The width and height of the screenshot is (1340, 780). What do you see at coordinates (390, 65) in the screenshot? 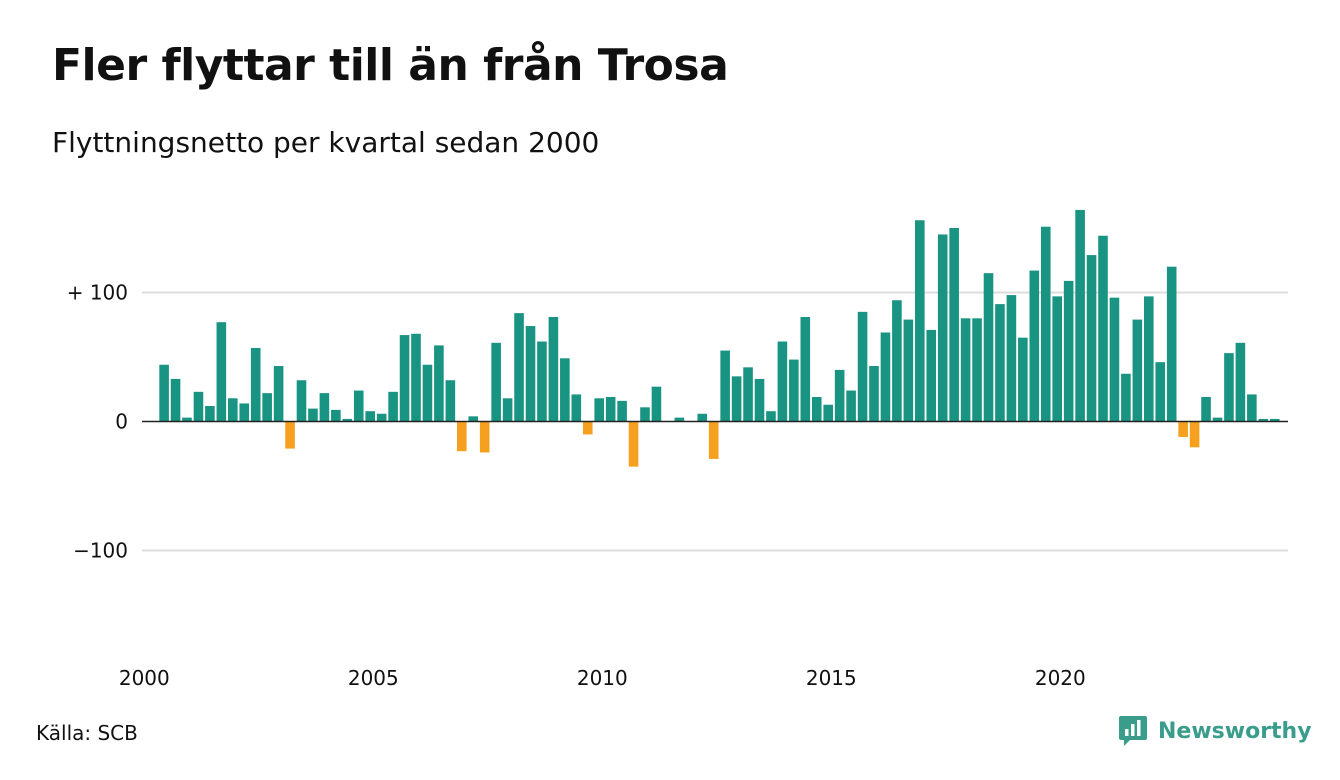
I see `chart-title: Fler flyttar till än från Trosa` at bounding box center [390, 65].